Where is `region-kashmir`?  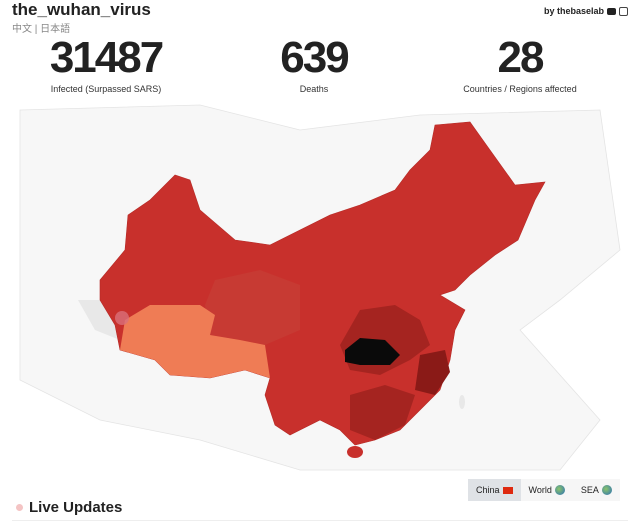 region-kashmir is located at coordinates (99, 320).